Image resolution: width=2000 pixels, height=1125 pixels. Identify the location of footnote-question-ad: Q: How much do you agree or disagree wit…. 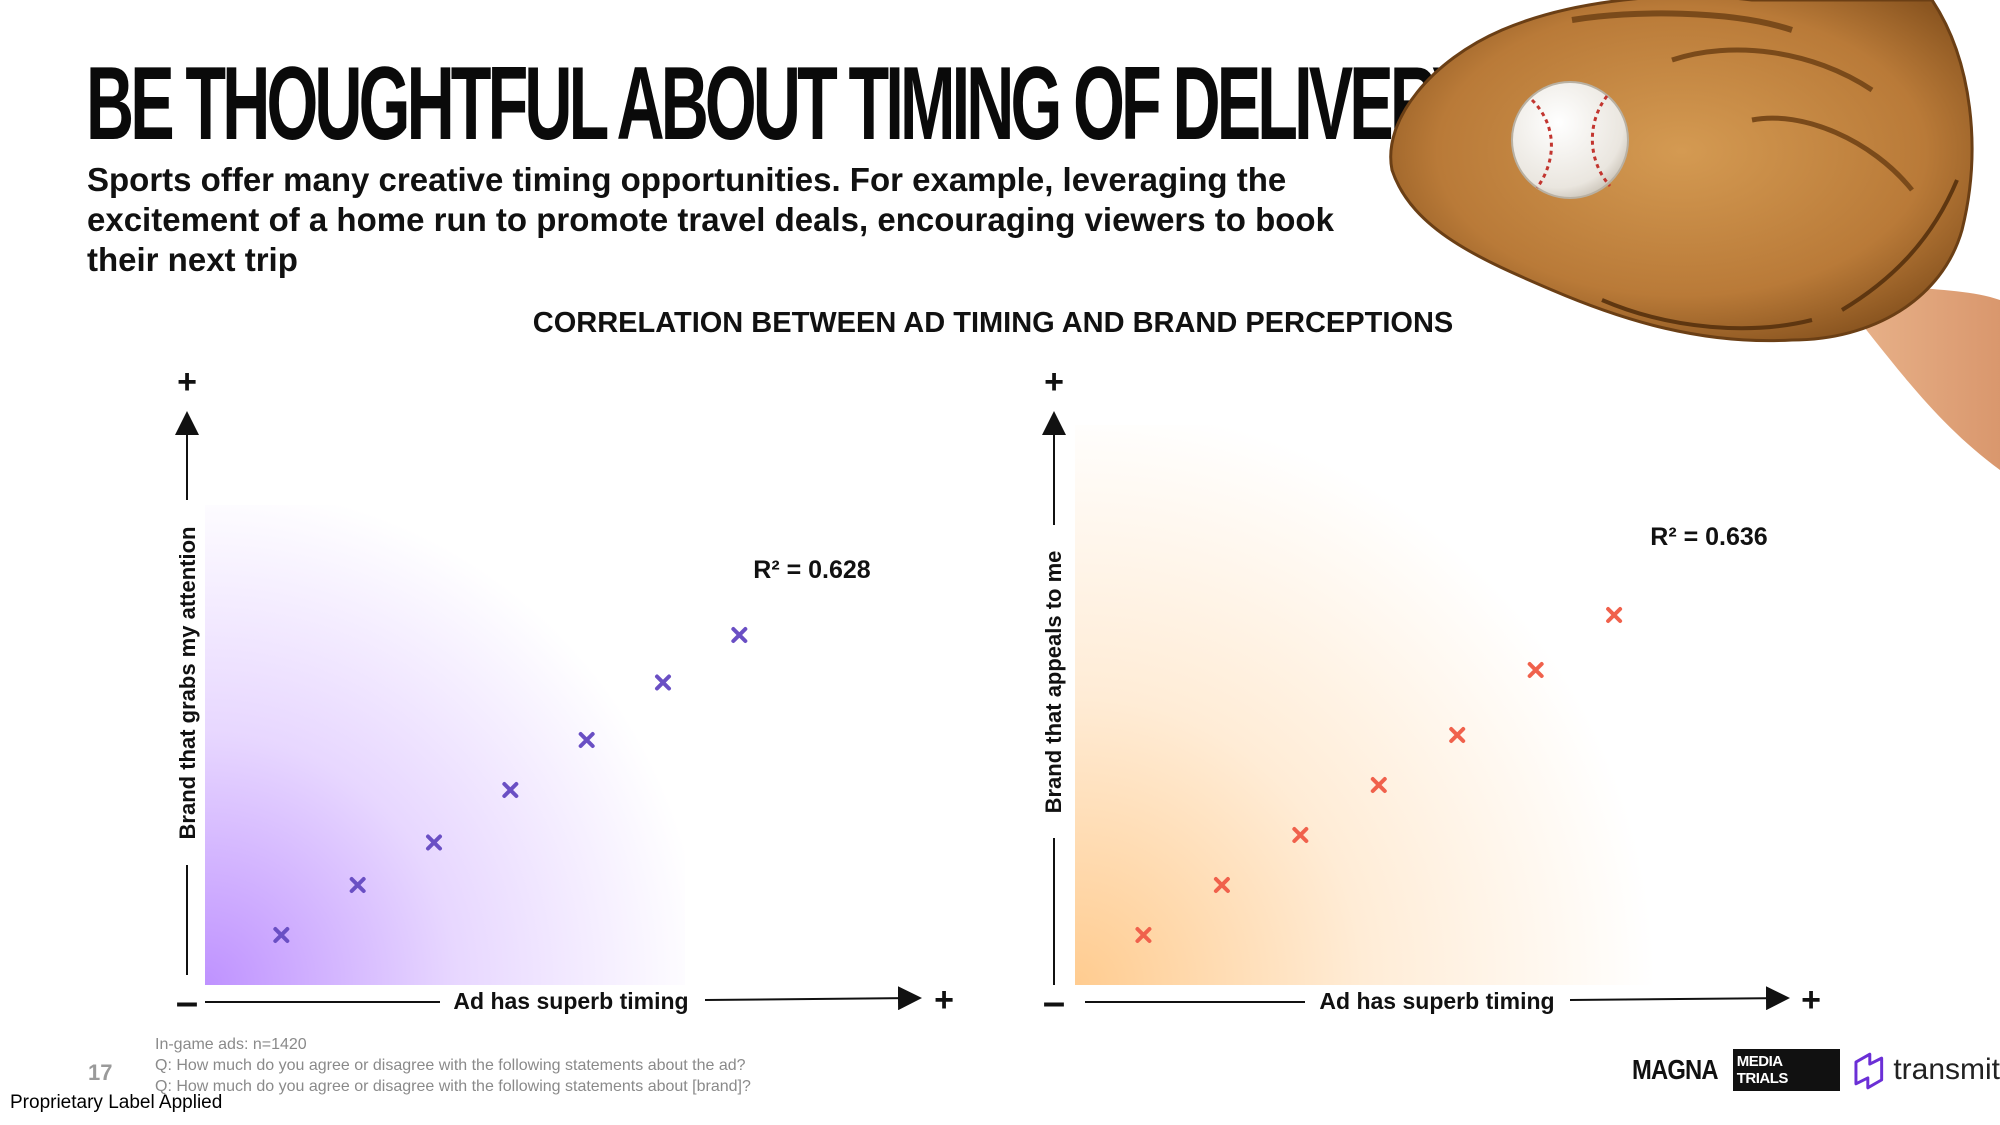
(450, 1065).